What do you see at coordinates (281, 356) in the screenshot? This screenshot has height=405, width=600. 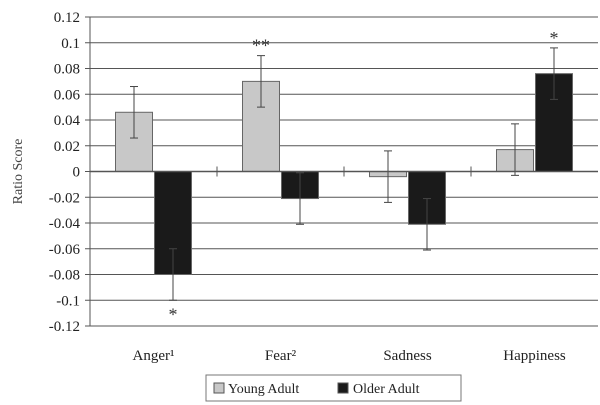 I see `category-label: Fear²` at bounding box center [281, 356].